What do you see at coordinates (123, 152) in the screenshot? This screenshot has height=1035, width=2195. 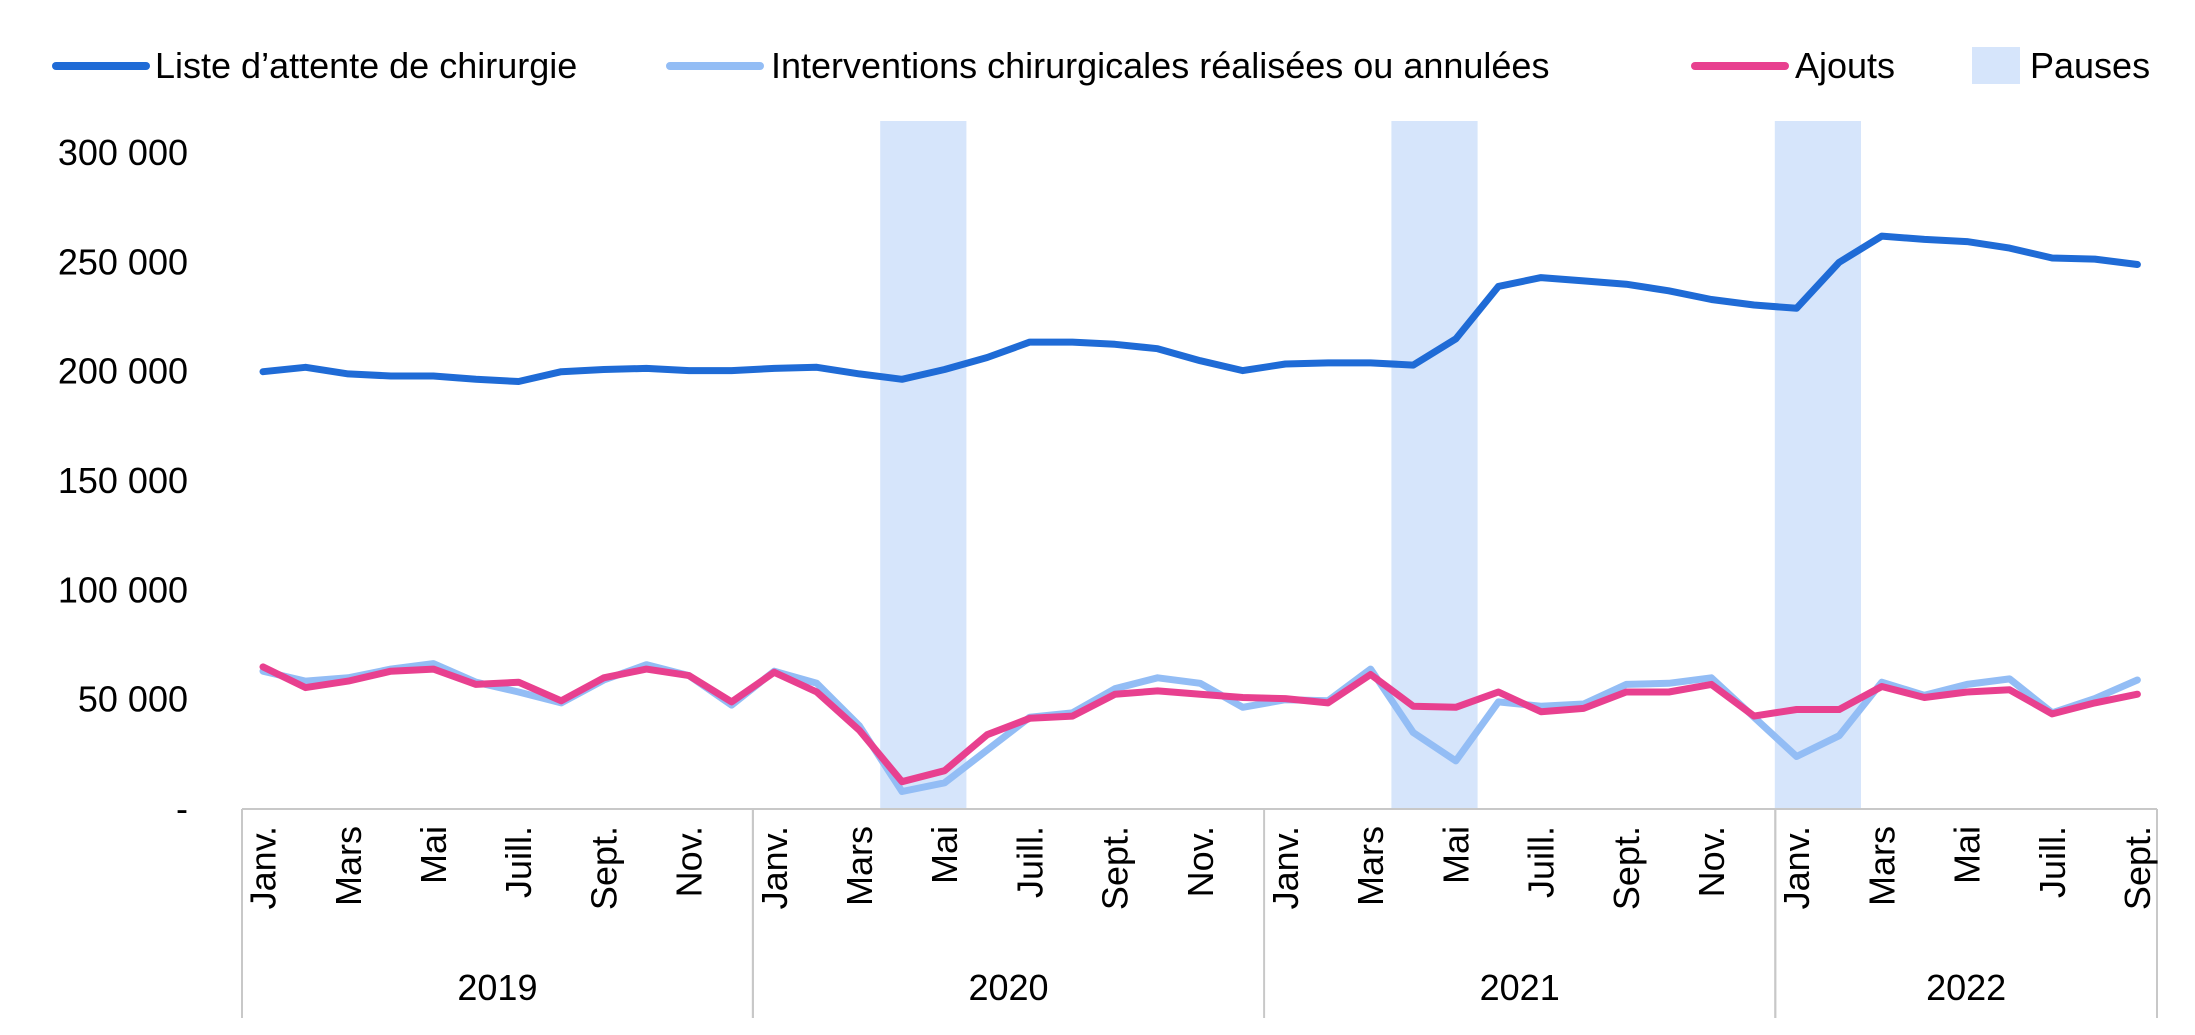 I see `y-tick-label: 300 000` at bounding box center [123, 152].